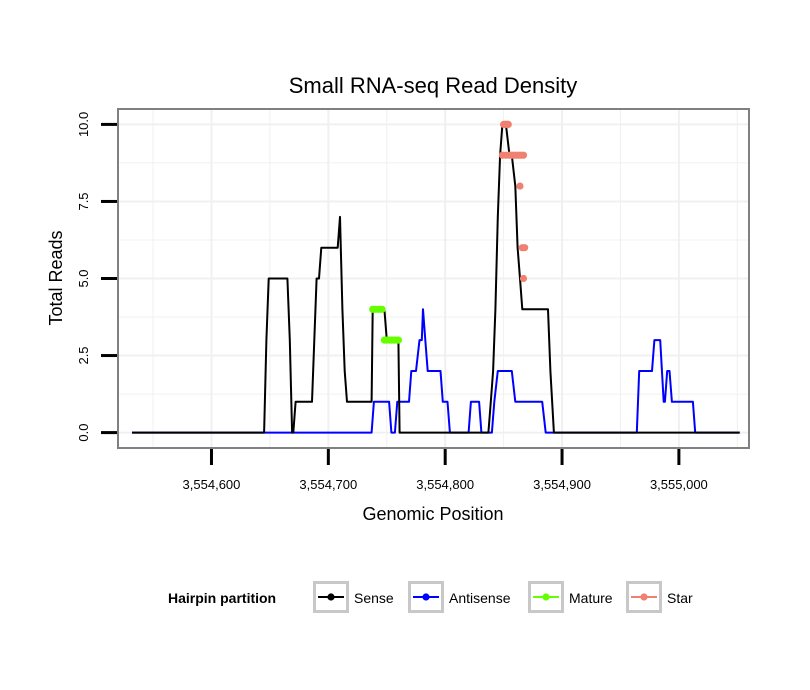 The height and width of the screenshot is (690, 810). Describe the element at coordinates (480, 598) in the screenshot. I see `legend-label: Antisense` at that location.